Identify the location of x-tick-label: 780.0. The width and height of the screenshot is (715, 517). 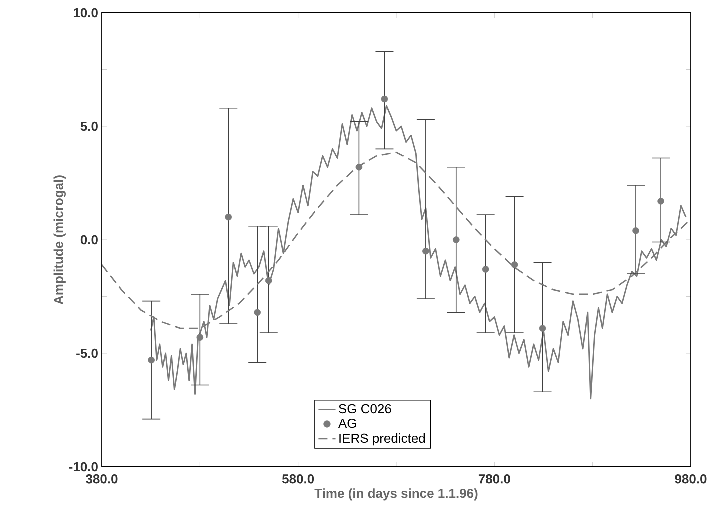
(494, 479).